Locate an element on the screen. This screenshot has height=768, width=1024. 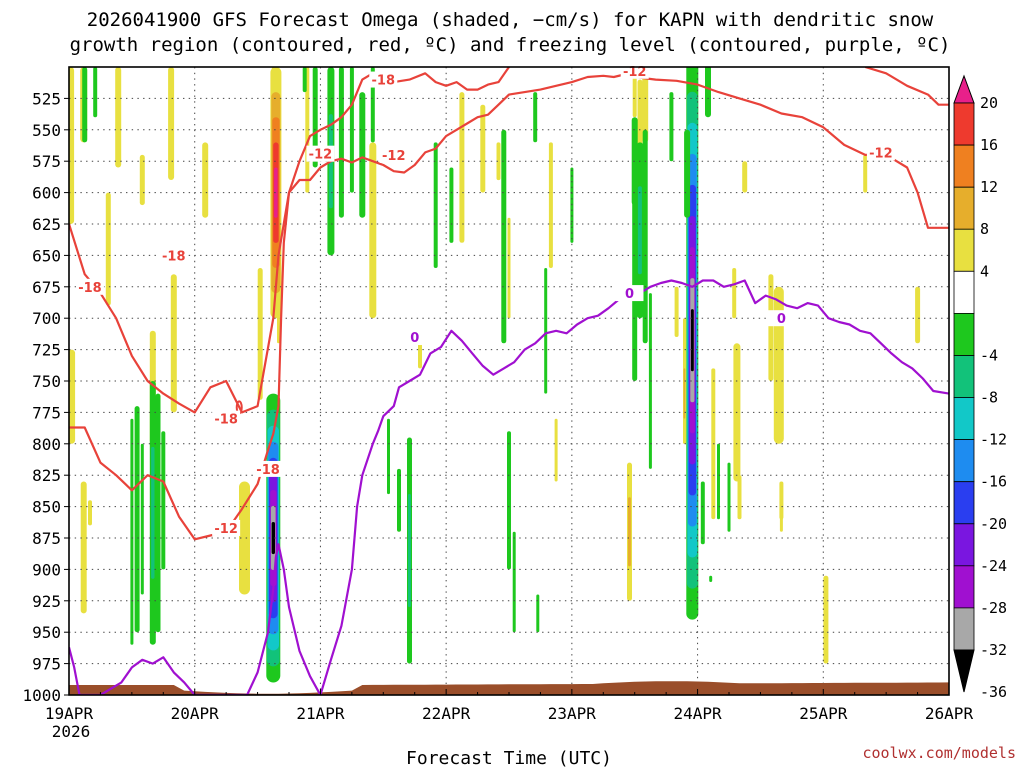
colorbar-label: -8 is located at coordinates (989, 398).